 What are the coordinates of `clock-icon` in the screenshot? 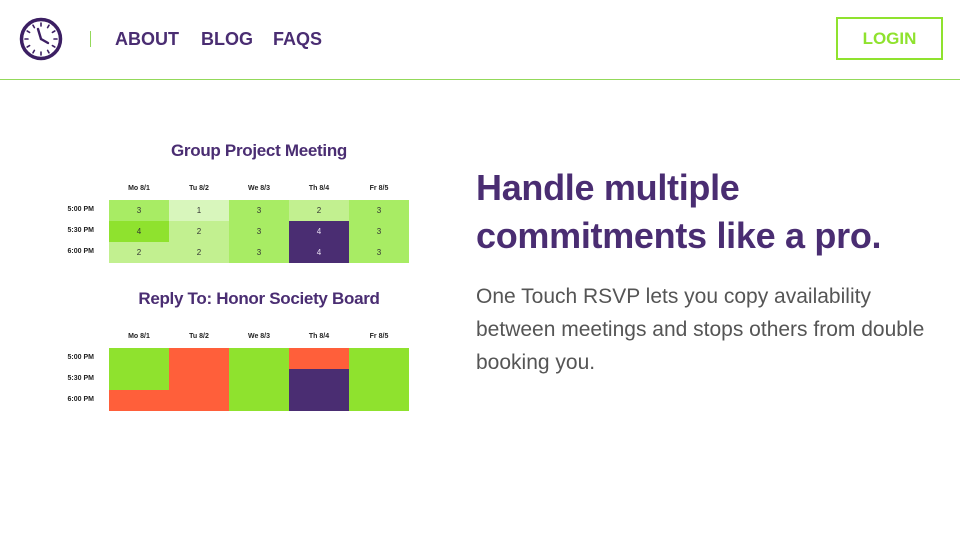 It's located at (41, 39).